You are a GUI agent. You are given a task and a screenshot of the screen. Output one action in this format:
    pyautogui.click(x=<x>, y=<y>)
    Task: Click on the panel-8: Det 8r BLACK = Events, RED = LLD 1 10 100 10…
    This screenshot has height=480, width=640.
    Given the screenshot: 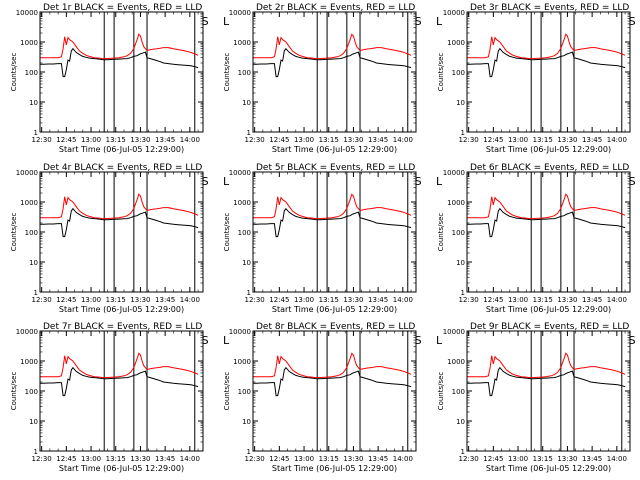 What is the action you would take?
    pyautogui.click(x=333, y=397)
    